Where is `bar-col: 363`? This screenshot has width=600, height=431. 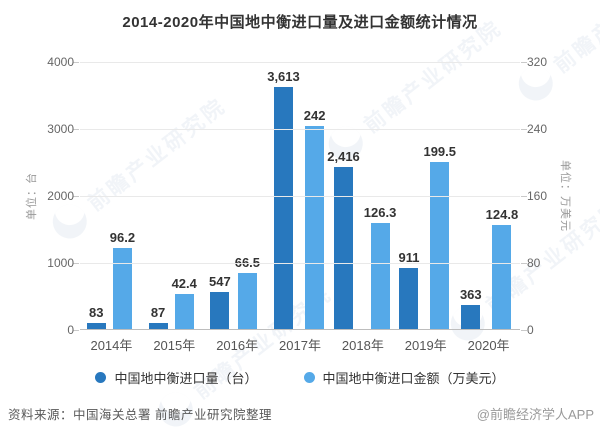
bar-col: 363 is located at coordinates (470, 307).